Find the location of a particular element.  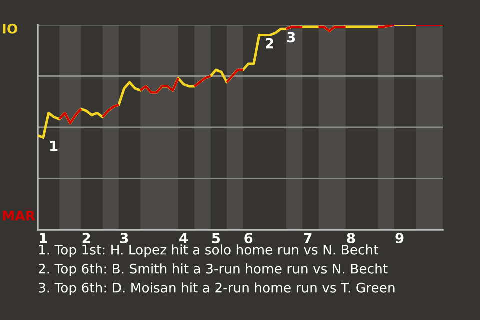

x-tick-label: 7 is located at coordinates (308, 238).